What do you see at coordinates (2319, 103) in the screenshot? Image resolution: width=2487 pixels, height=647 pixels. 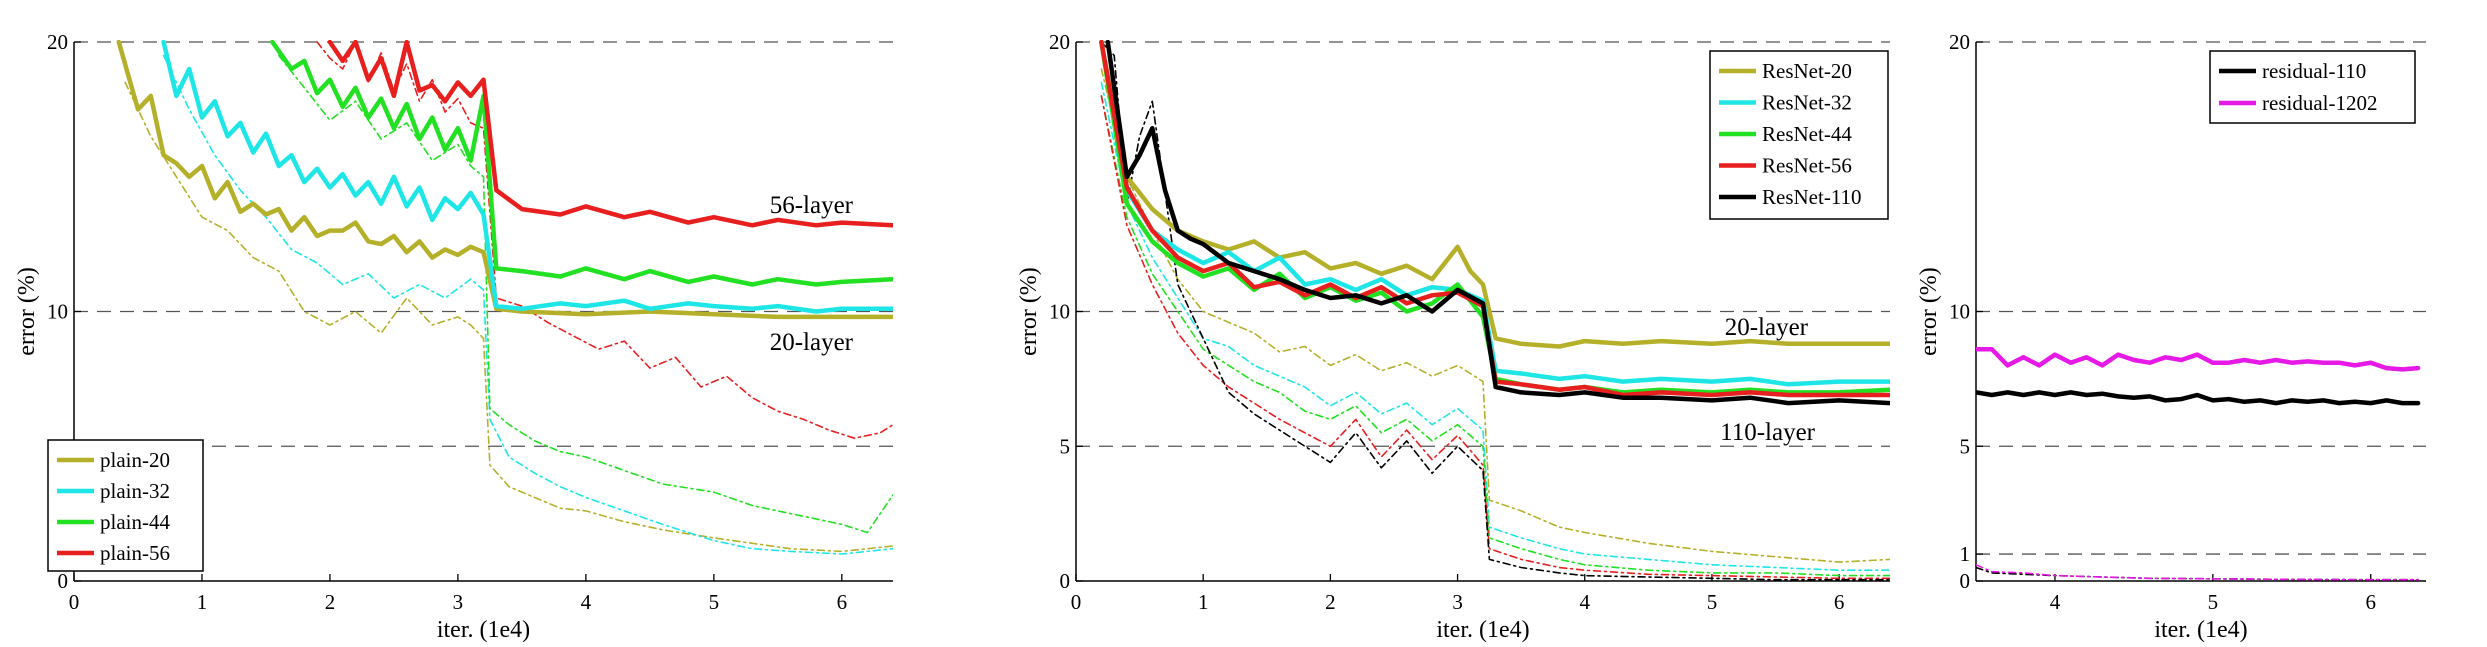 I see `legend-label: residual-1202` at bounding box center [2319, 103].